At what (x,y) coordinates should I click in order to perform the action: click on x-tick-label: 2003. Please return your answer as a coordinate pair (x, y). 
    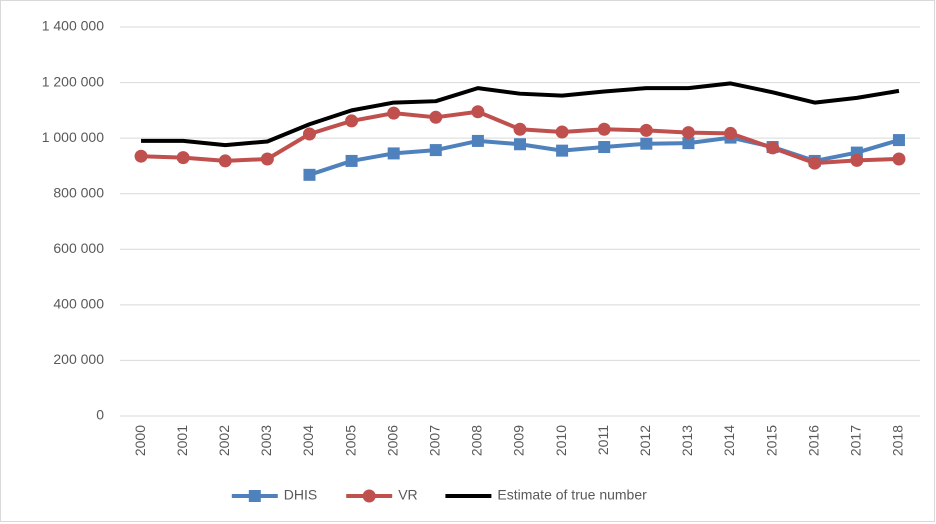
    Looking at the image, I should click on (266, 440).